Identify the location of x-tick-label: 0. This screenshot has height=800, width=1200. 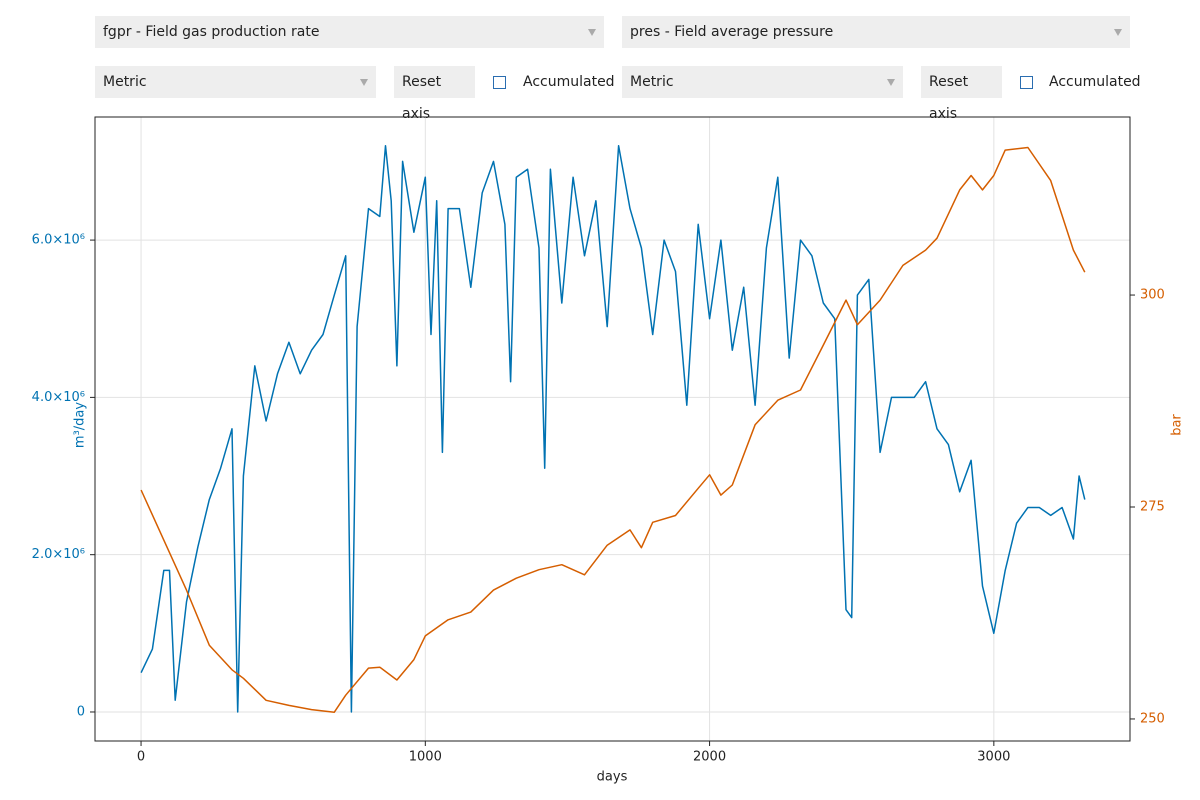
(141, 757).